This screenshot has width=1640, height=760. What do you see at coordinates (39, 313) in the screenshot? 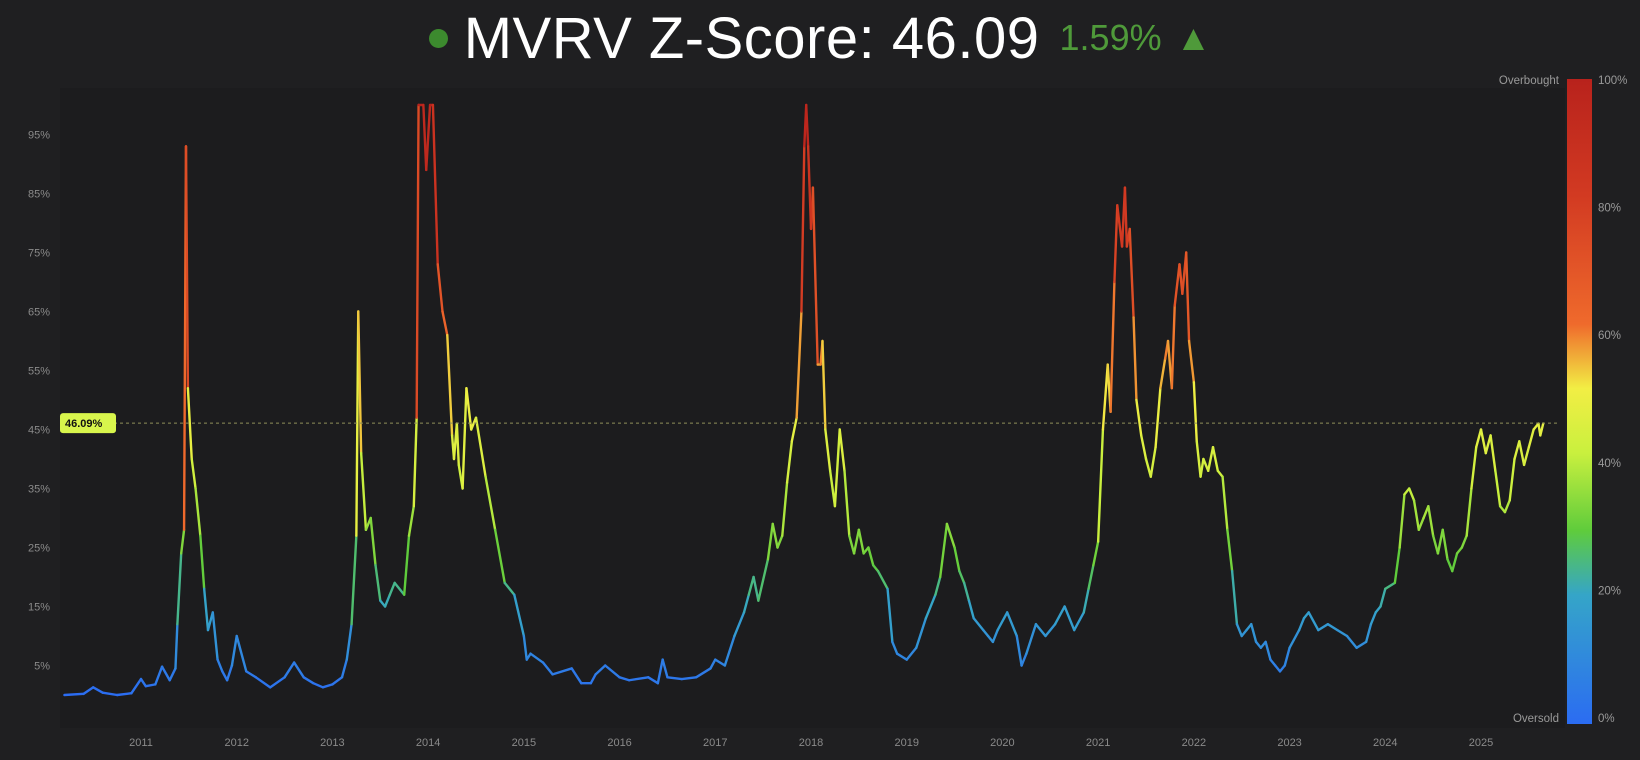
I see `y-tick-label: 65%` at bounding box center [39, 313].